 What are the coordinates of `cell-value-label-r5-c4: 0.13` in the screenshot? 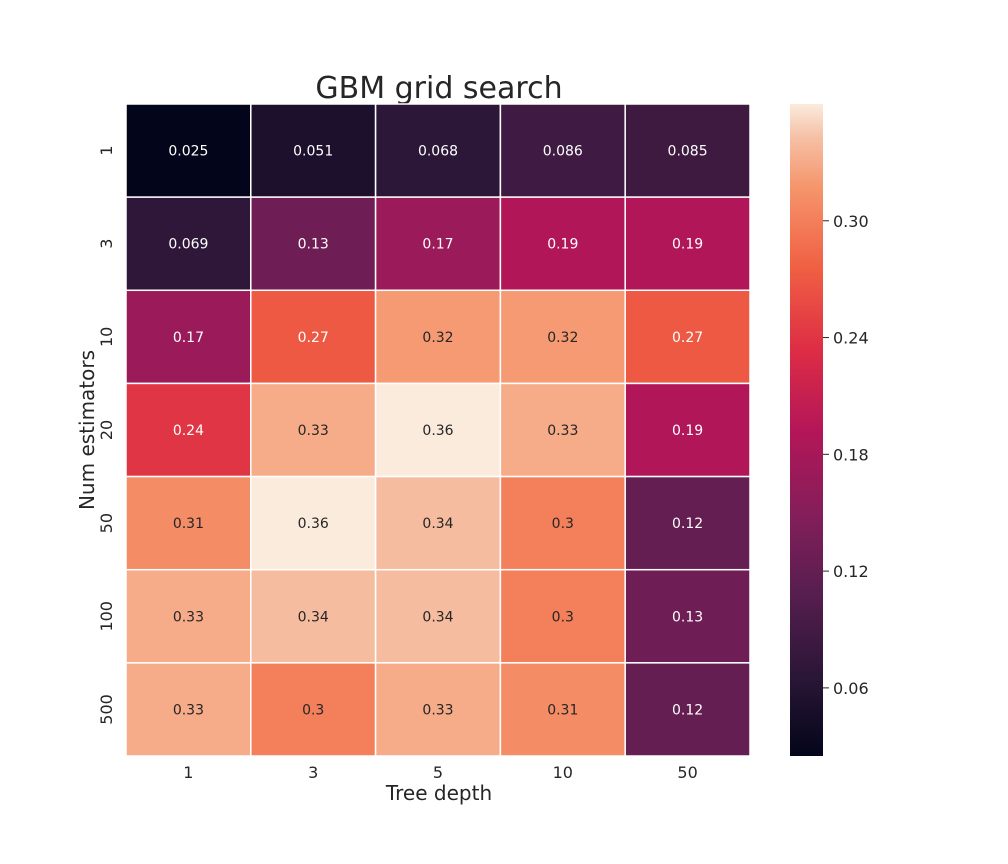 It's located at (687, 617).